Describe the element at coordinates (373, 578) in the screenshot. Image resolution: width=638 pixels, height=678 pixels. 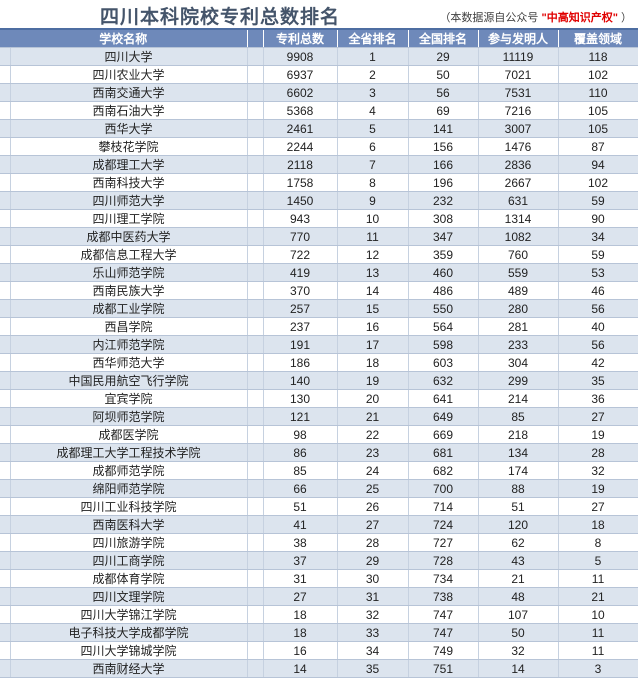
I see `province-rank-cell: 30` at that location.